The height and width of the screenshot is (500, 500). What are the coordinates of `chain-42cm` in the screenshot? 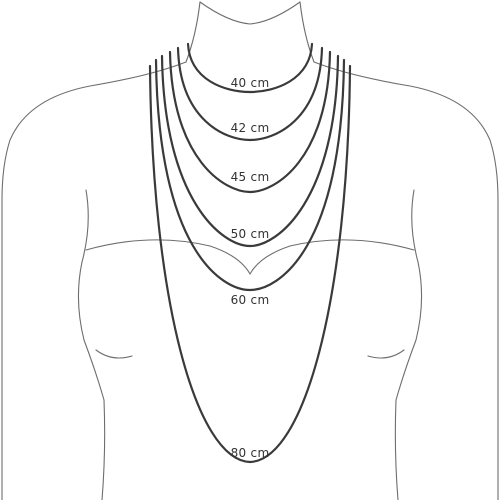 It's located at (250, 94).